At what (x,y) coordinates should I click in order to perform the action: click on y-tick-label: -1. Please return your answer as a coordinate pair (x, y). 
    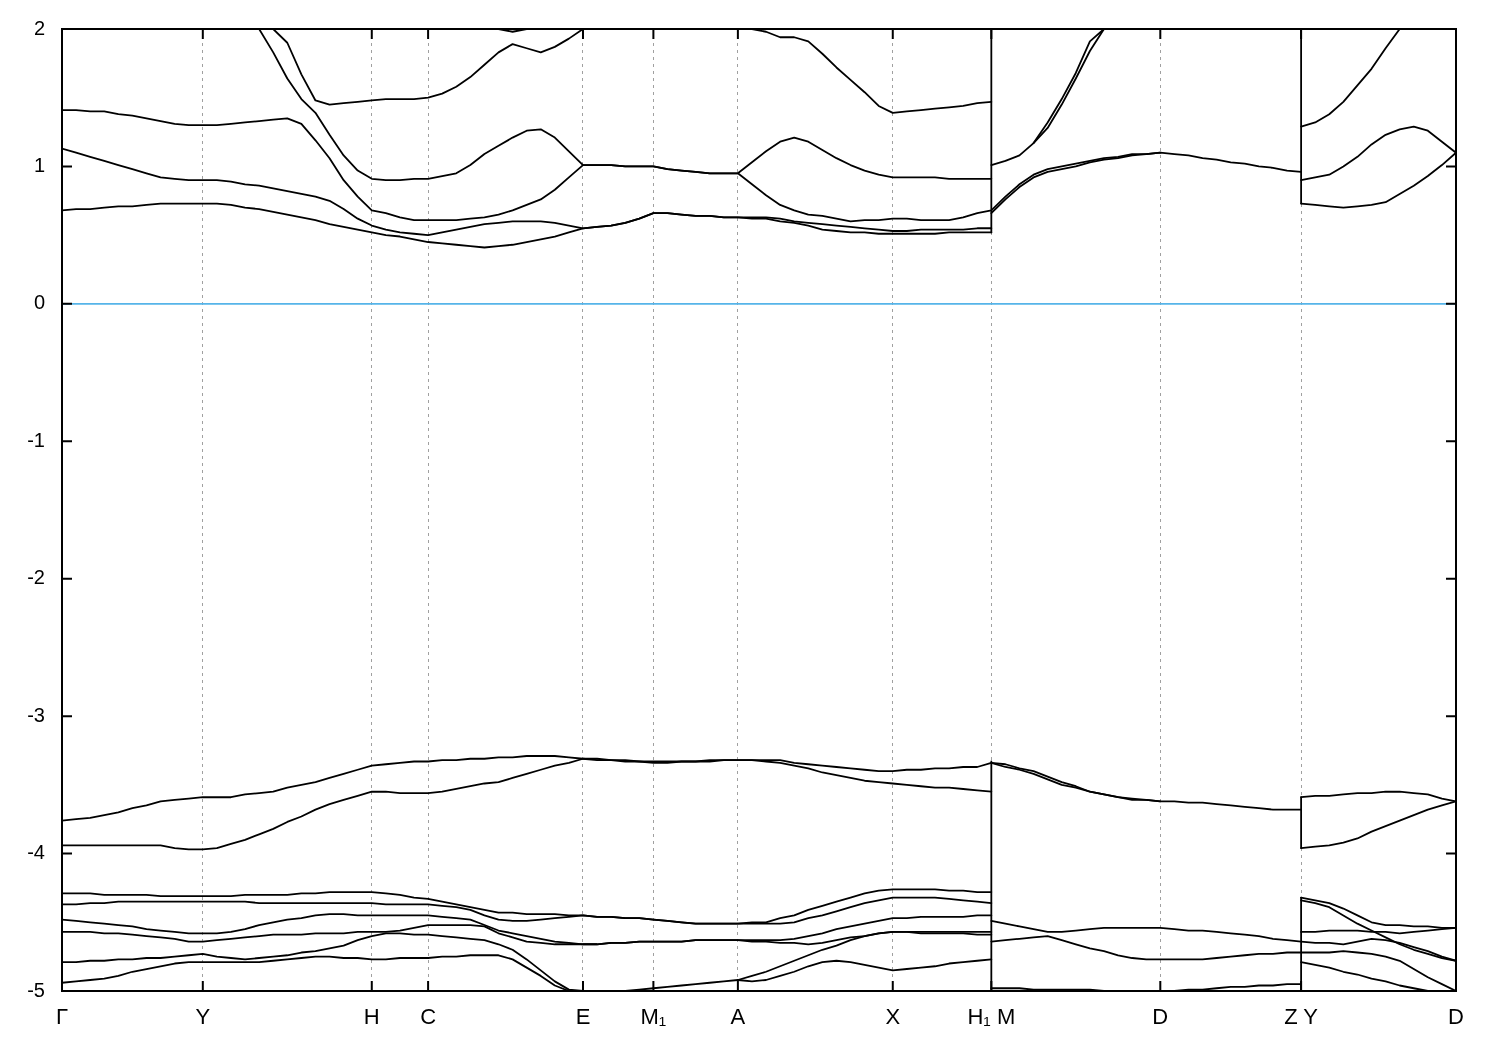
    Looking at the image, I should click on (36, 439).